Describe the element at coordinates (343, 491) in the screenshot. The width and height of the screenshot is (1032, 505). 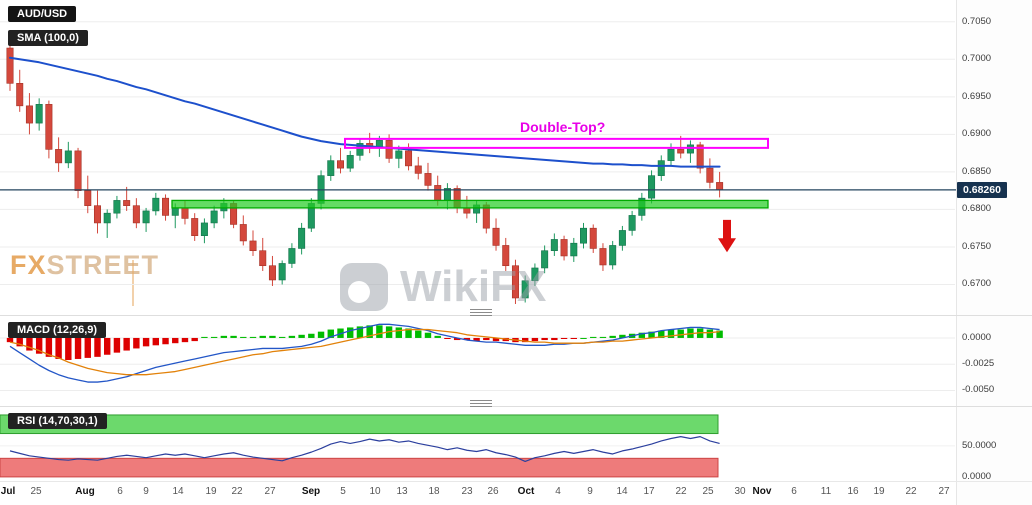
I see `time-tick-label: 5` at that location.